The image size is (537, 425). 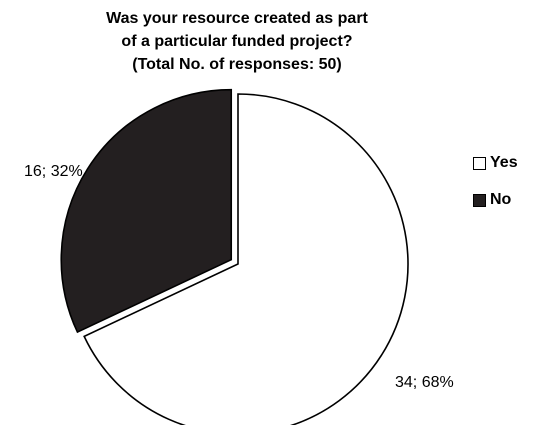 I want to click on slice-label-yes: 34; 68%, so click(x=424, y=382).